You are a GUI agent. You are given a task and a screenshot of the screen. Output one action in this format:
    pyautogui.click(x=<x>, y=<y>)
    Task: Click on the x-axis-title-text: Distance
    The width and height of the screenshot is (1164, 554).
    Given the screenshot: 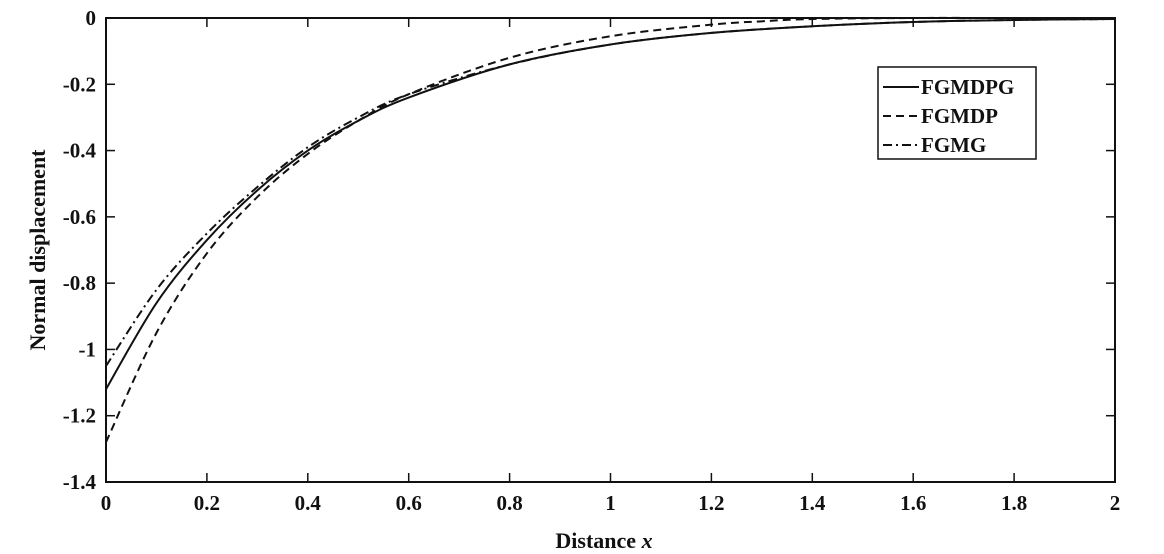 What is the action you would take?
    pyautogui.click(x=595, y=540)
    